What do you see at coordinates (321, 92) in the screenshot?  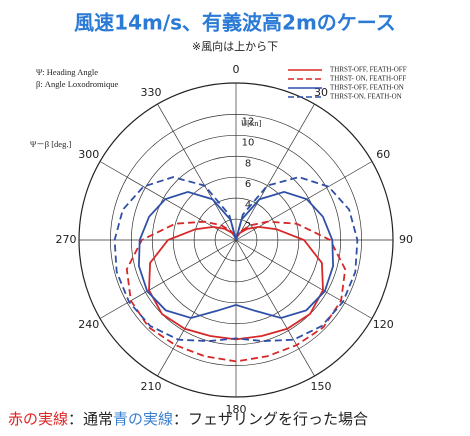 I see `theta-tick-label: 30` at bounding box center [321, 92].